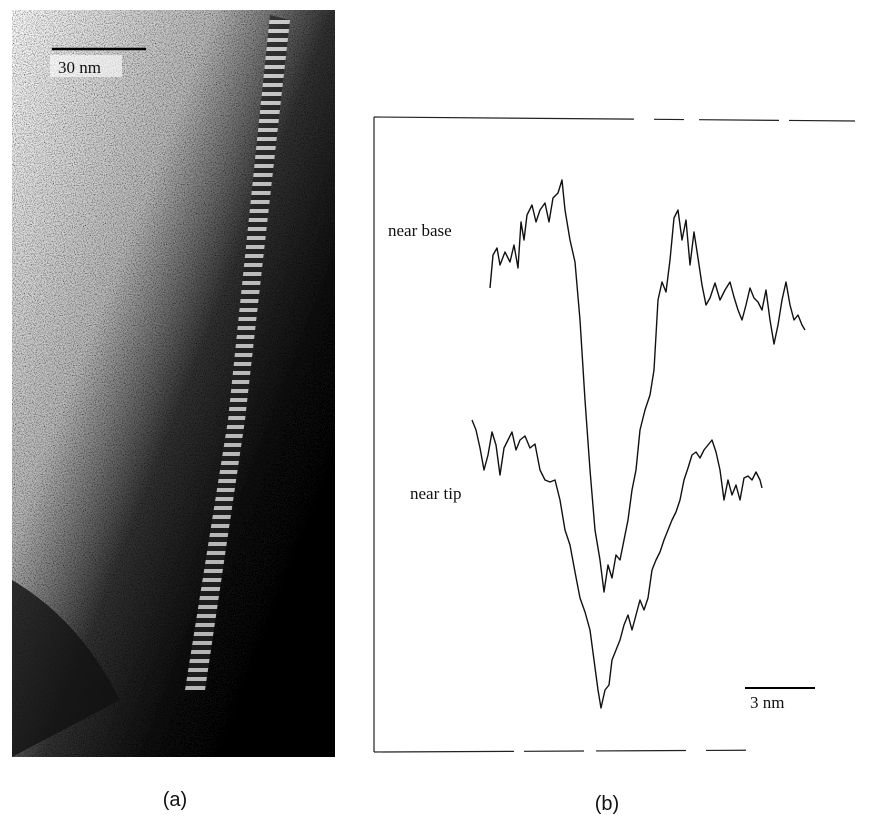  I want to click on trace-label: near base, so click(420, 230).